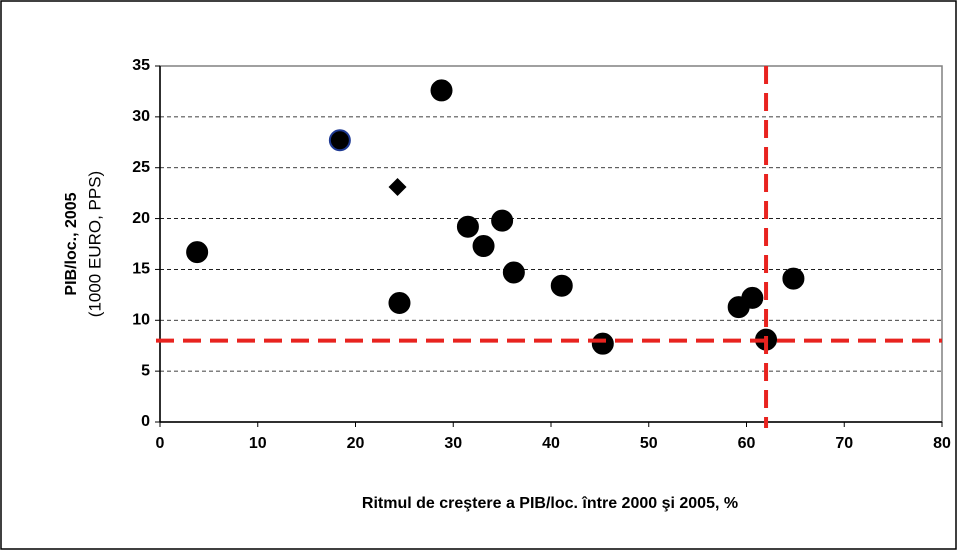 Image resolution: width=957 pixels, height=550 pixels. I want to click on x-tick-label: 50, so click(649, 443).